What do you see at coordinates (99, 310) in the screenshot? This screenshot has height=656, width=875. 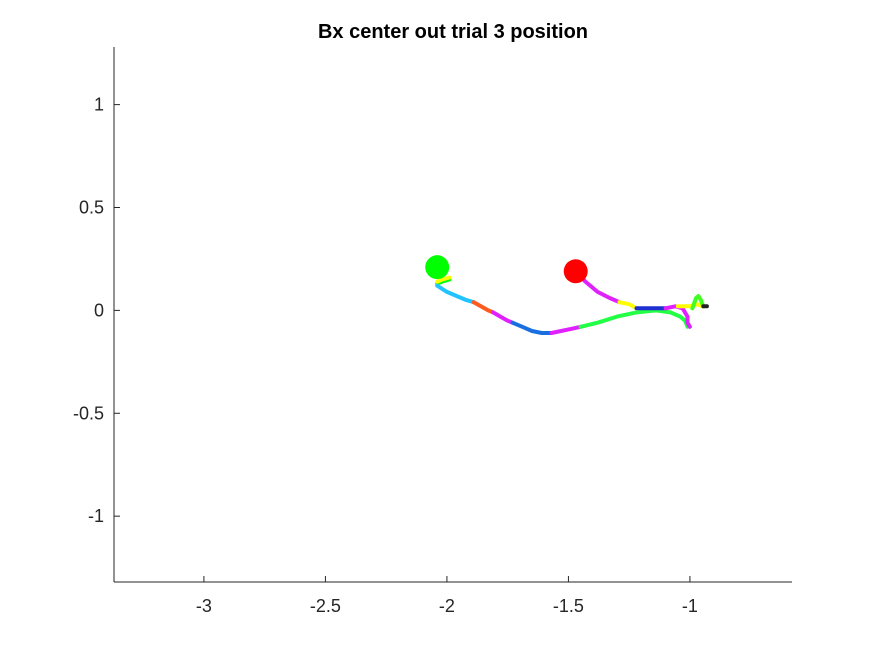 I see `y-tick-label: 0` at bounding box center [99, 310].